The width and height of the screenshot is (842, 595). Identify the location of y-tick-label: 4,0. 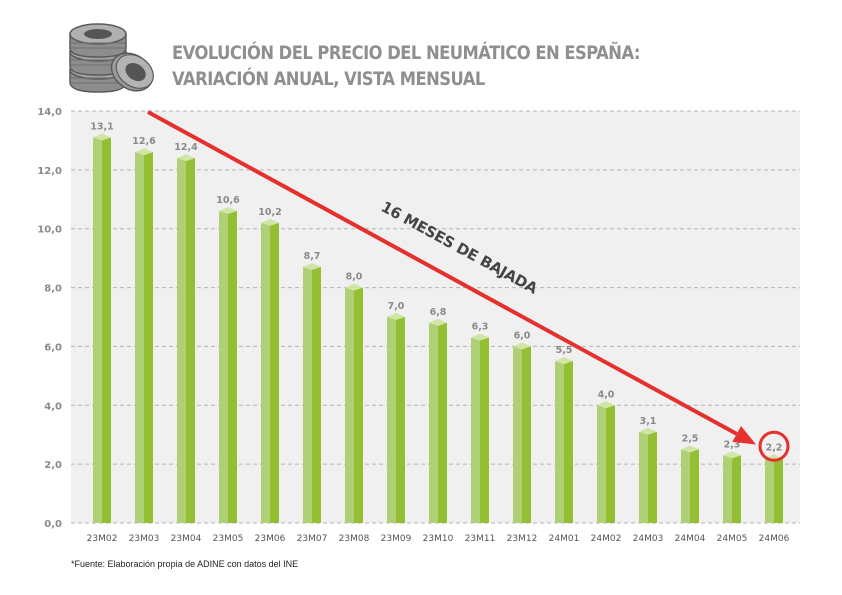
(53, 406).